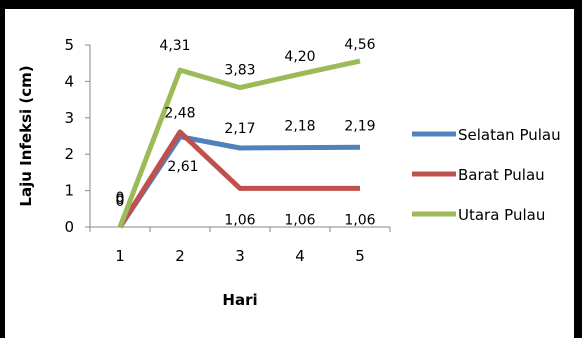 This screenshot has width=582, height=338. What do you see at coordinates (69, 118) in the screenshot?
I see `y-tick-label: 3` at bounding box center [69, 118].